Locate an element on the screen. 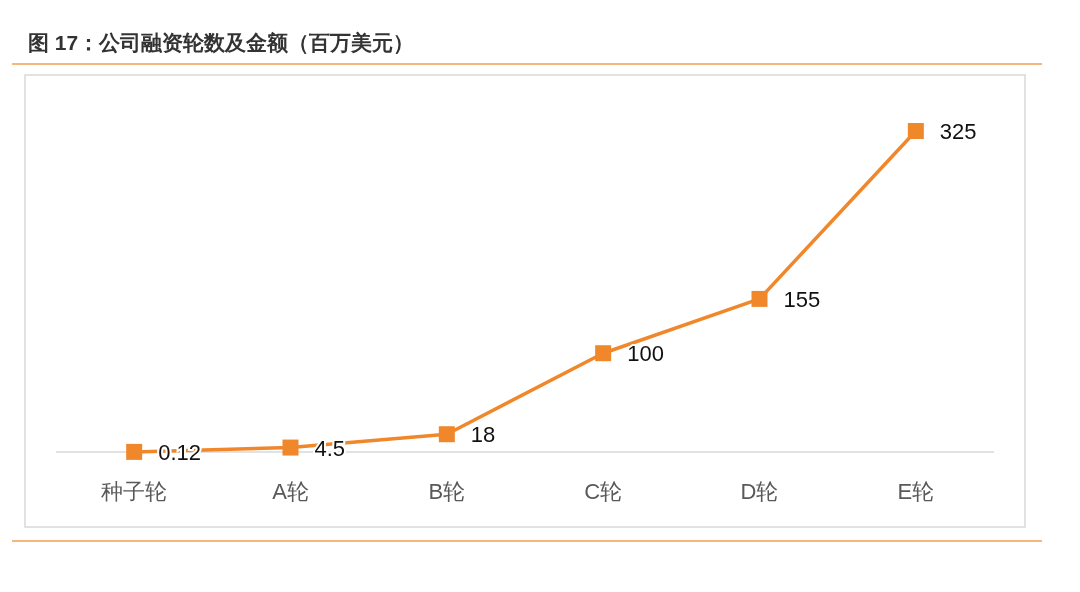 The width and height of the screenshot is (1080, 592). data-label: 325 is located at coordinates (958, 131).